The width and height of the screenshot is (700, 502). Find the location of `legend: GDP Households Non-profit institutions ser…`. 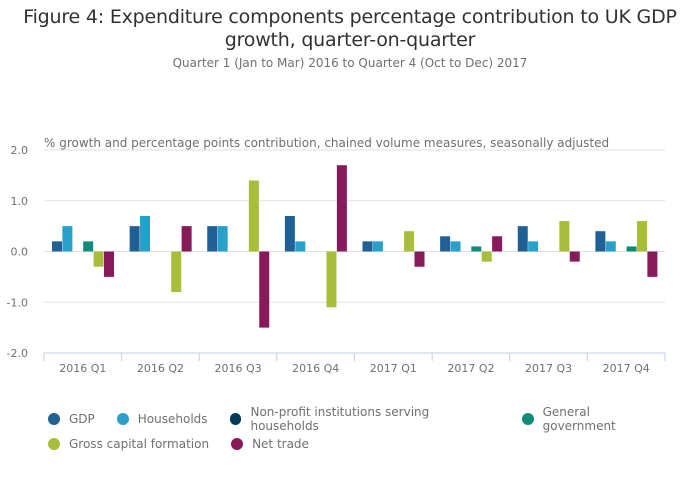

legend: GDP Households Non-profit institutions ser… is located at coordinates (368, 430).